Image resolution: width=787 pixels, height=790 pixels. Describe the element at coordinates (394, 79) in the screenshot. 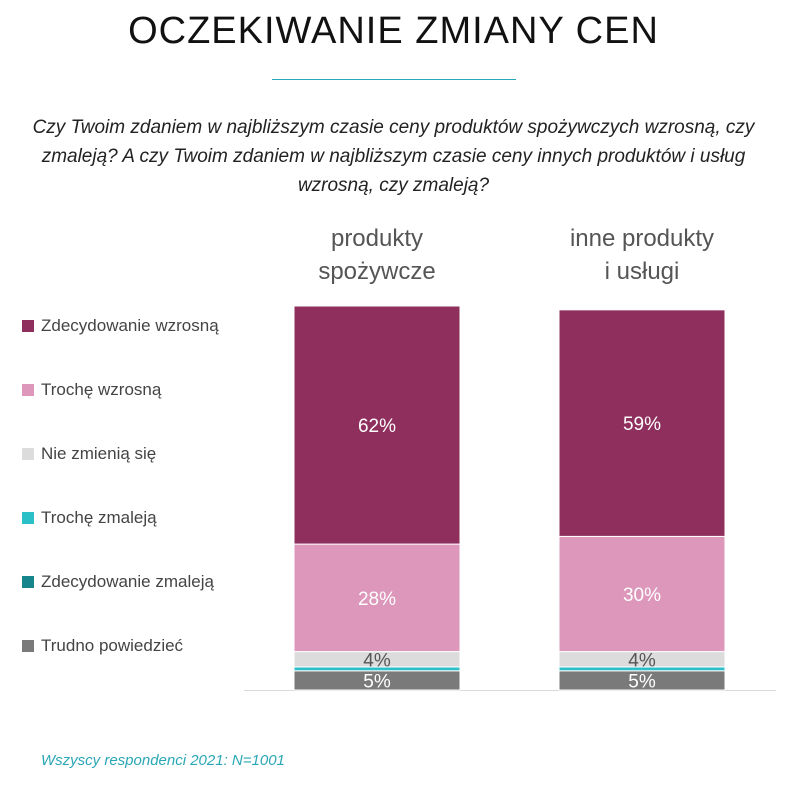

I see `title-divider` at that location.